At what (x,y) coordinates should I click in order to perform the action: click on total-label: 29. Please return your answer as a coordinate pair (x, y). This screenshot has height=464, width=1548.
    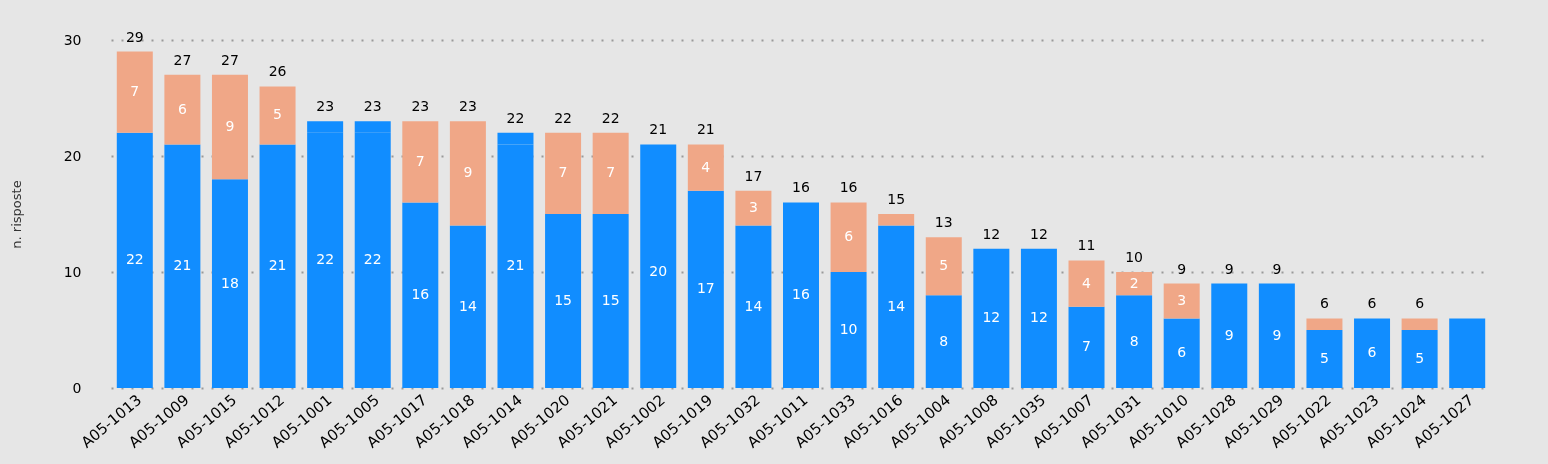
    Looking at the image, I should click on (134, 36).